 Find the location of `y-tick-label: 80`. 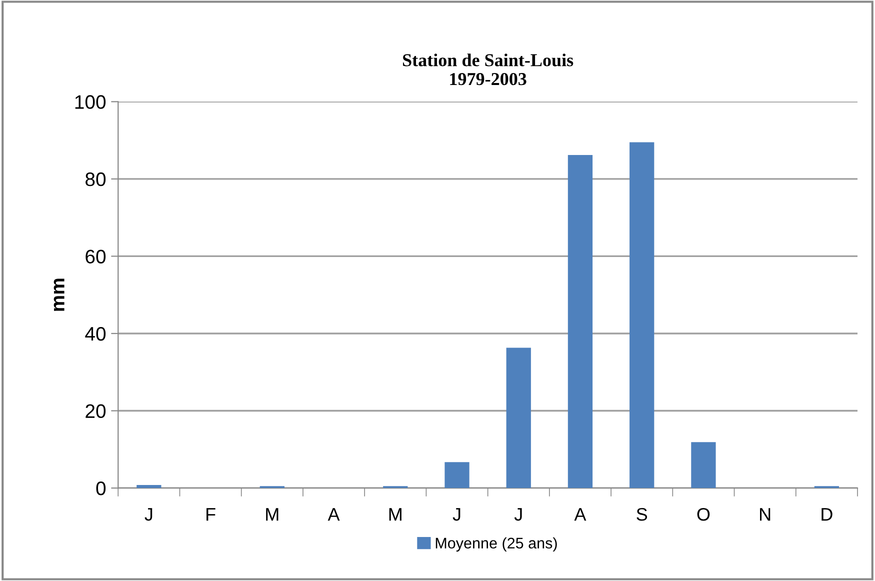

y-tick-label: 80 is located at coordinates (96, 179).